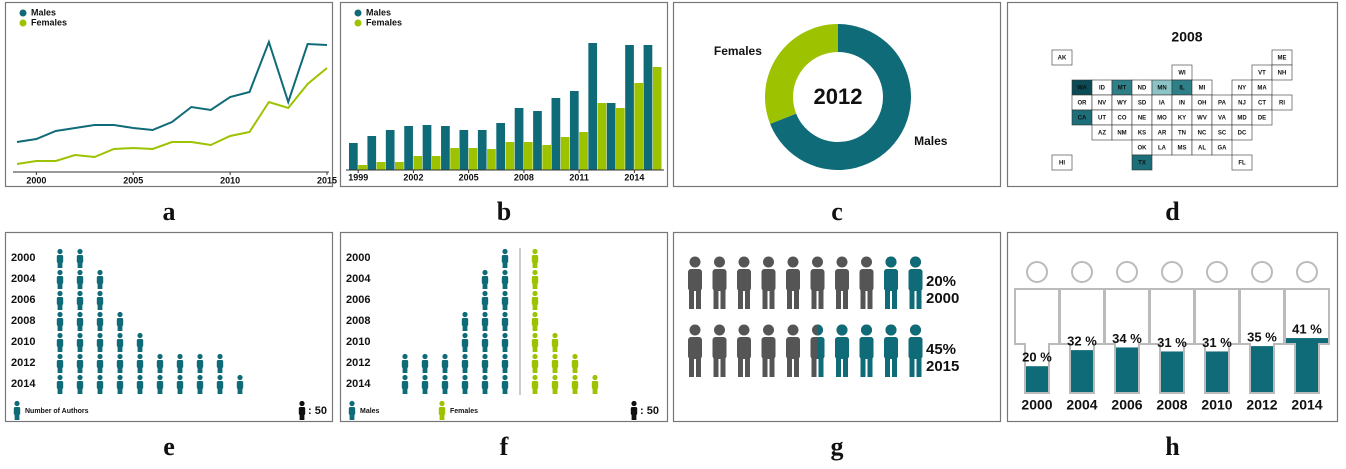 This screenshot has height=469, width=1346. Describe the element at coordinates (1082, 341) in the screenshot. I see `value-label: 32 %` at that location.